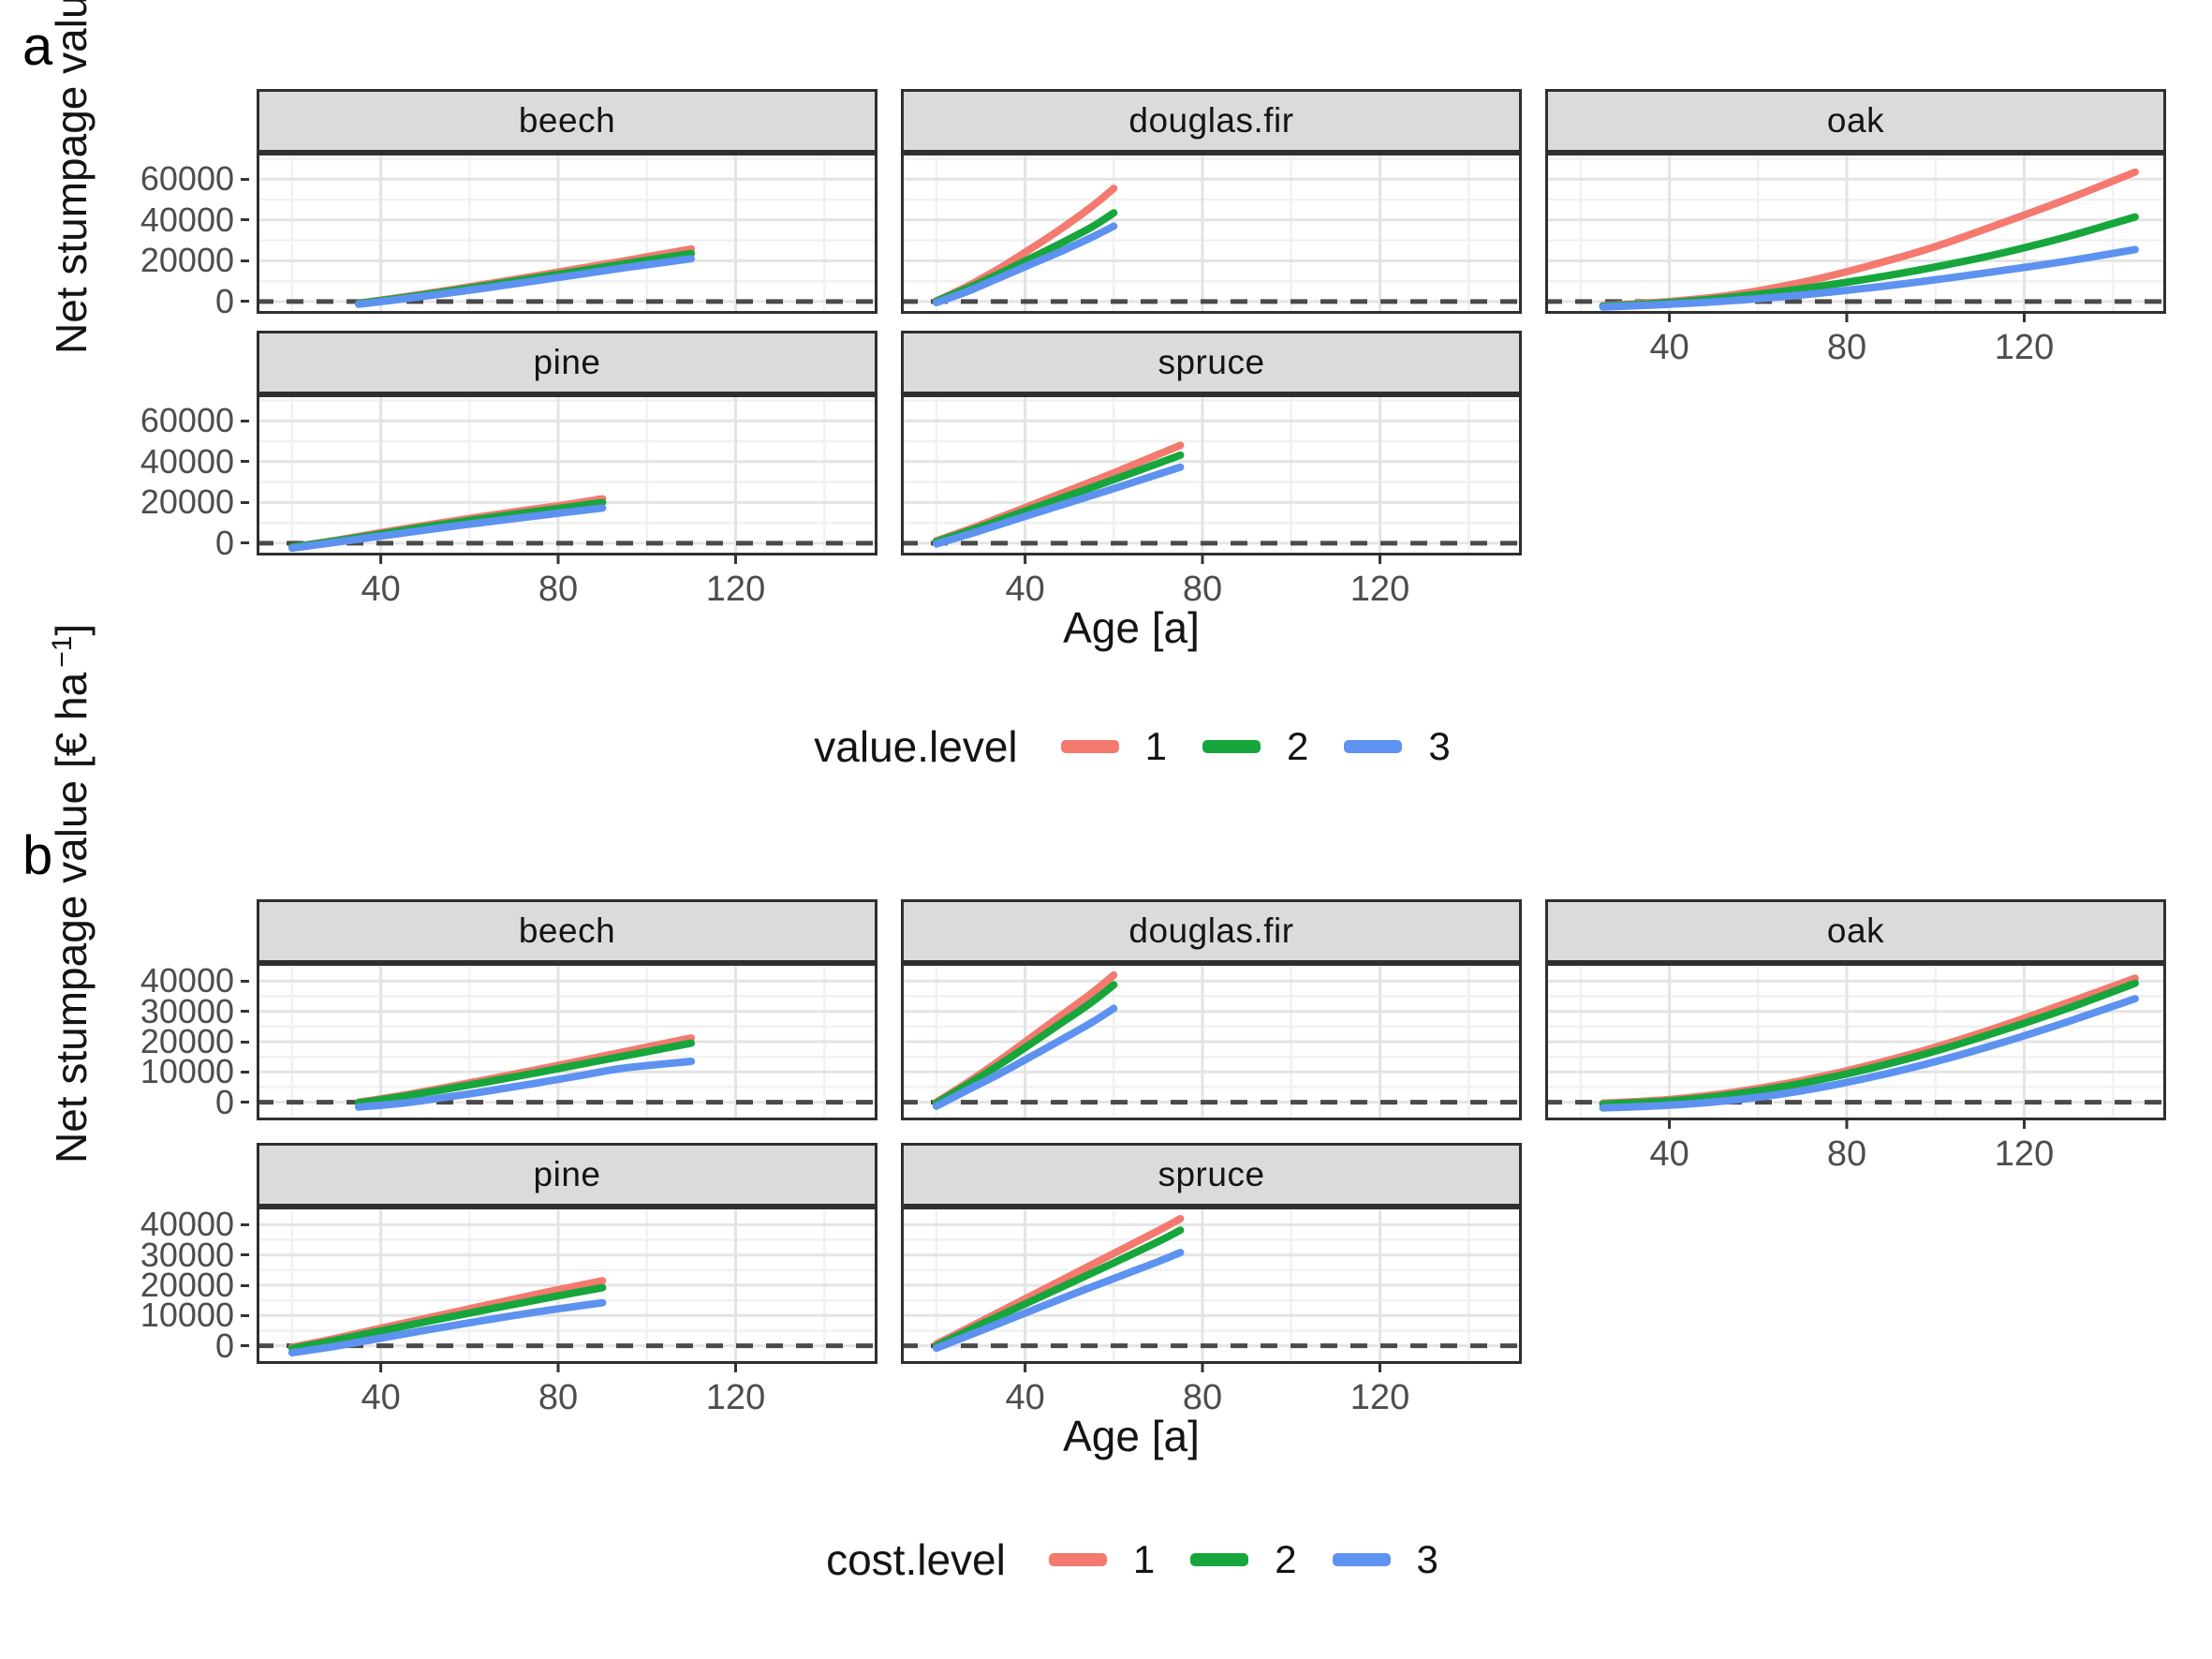 The width and height of the screenshot is (2212, 1659). I want to click on plot-area-spruce-a: 40 80 120, so click(1212, 502).